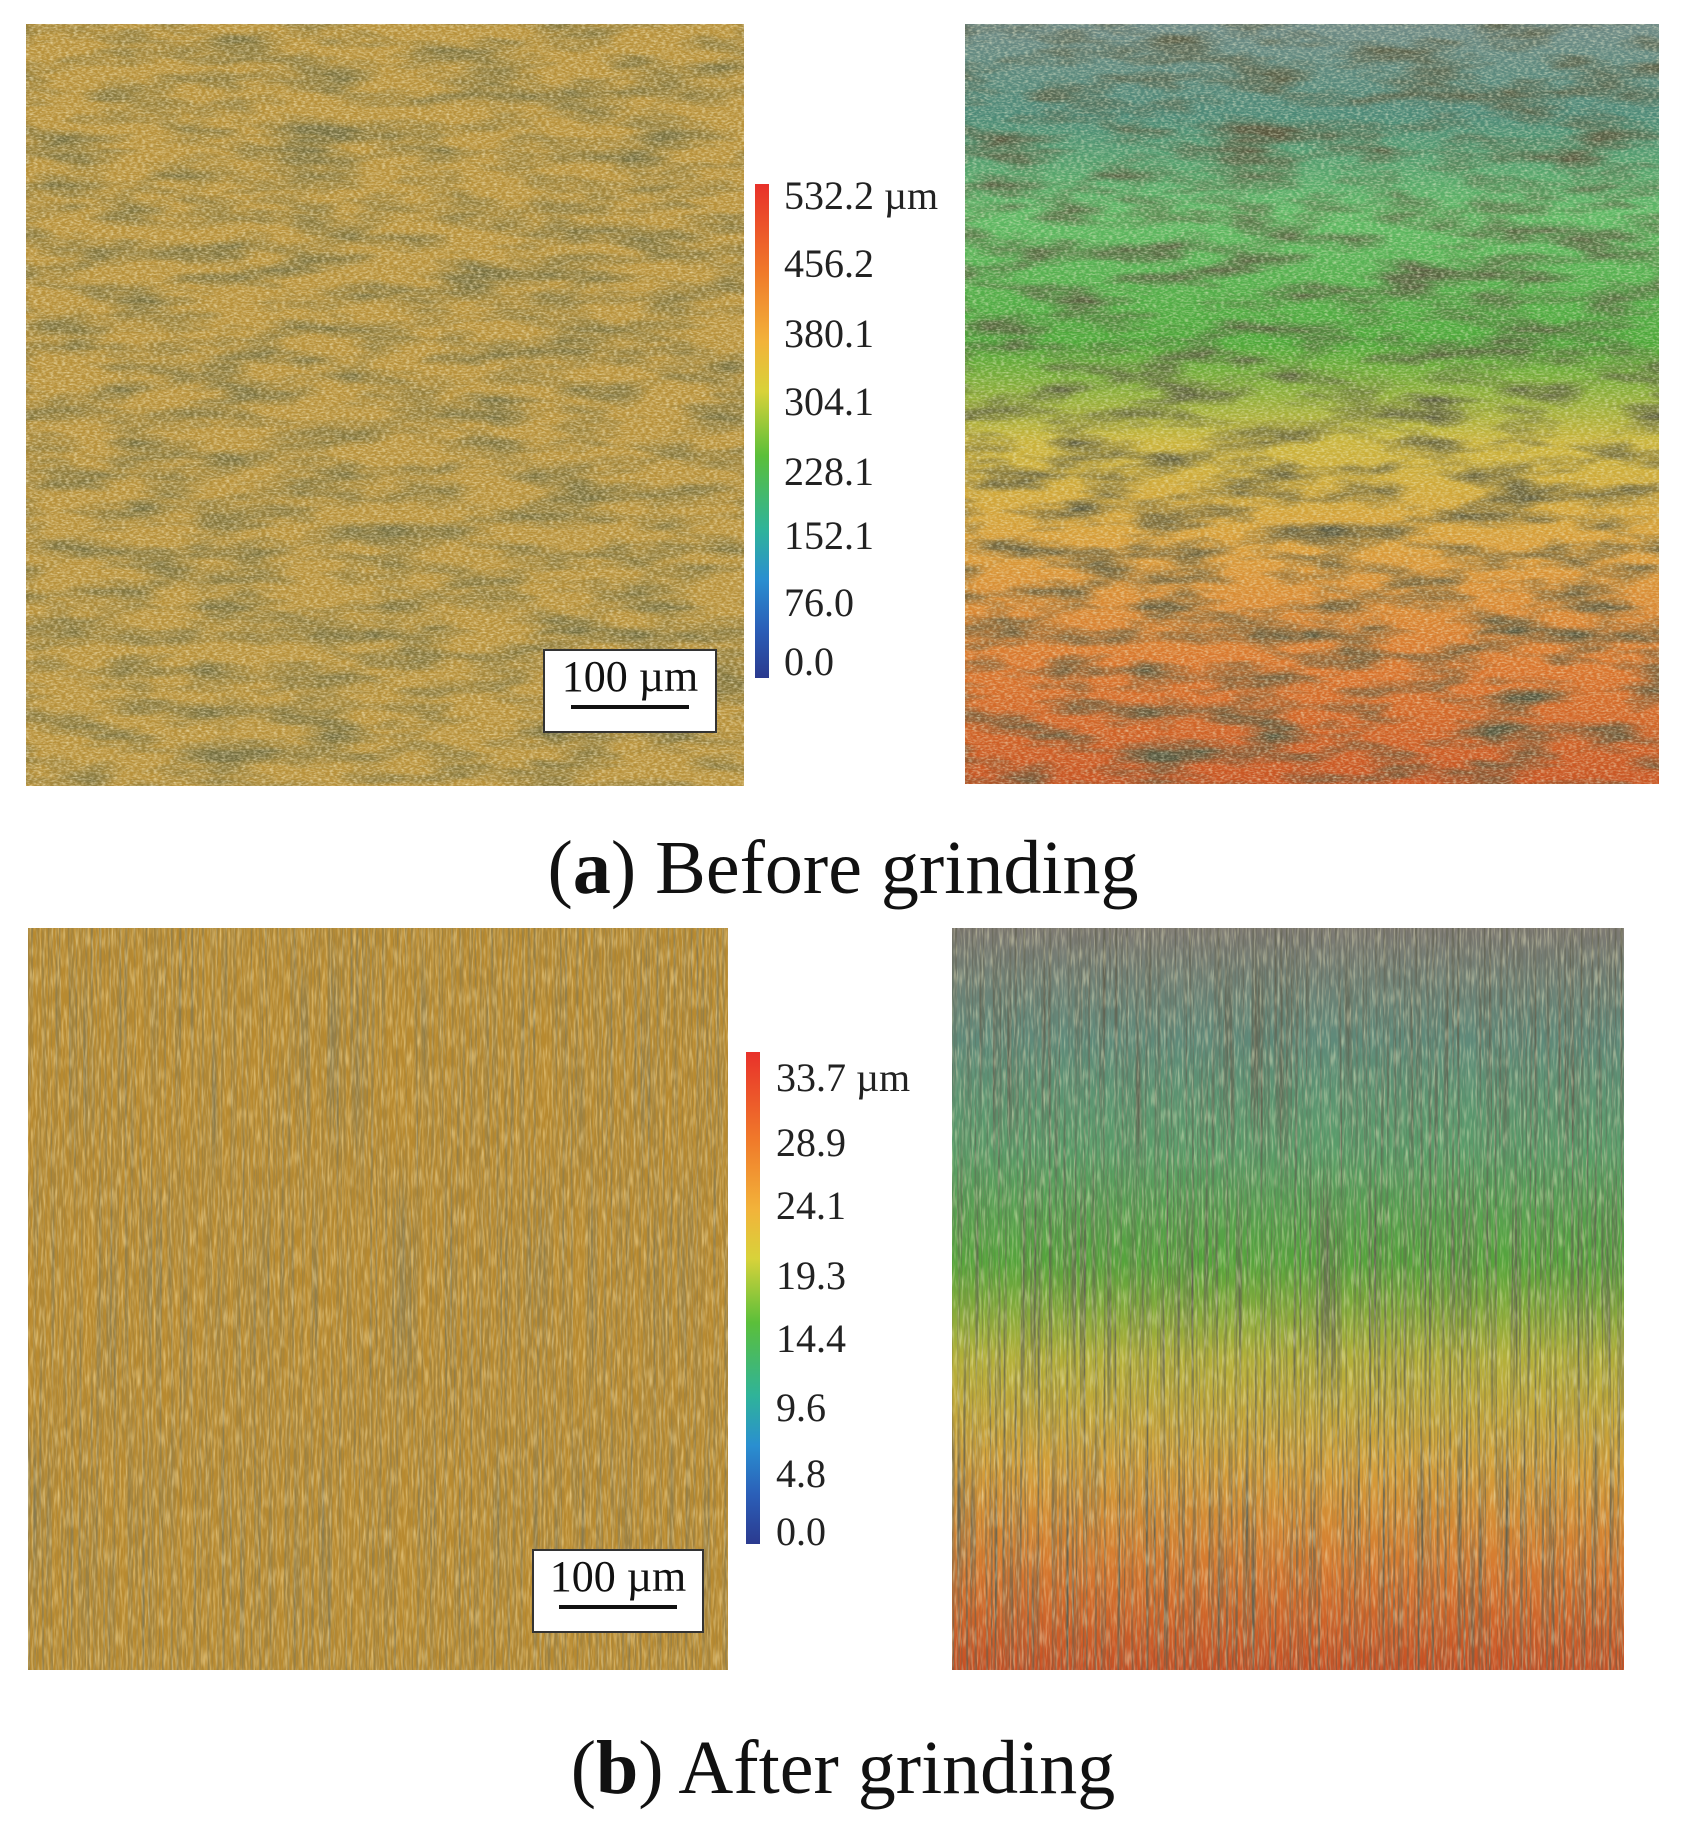 This screenshot has width=1686, height=1826. Describe the element at coordinates (829, 263) in the screenshot. I see `colorbar-tick: 456.2` at that location.